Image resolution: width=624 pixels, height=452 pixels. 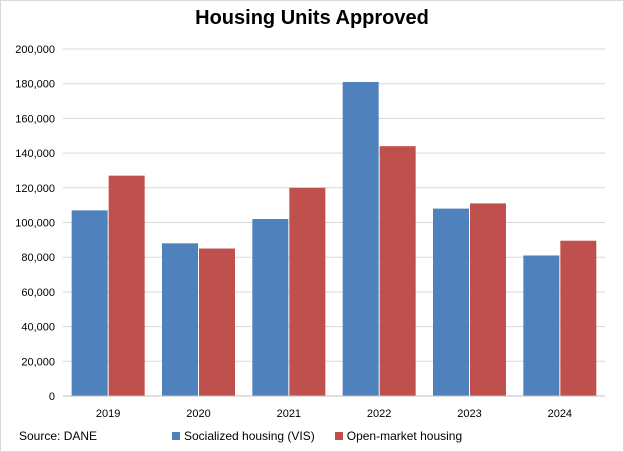 I want to click on bar-open-market-2021, so click(x=307, y=291).